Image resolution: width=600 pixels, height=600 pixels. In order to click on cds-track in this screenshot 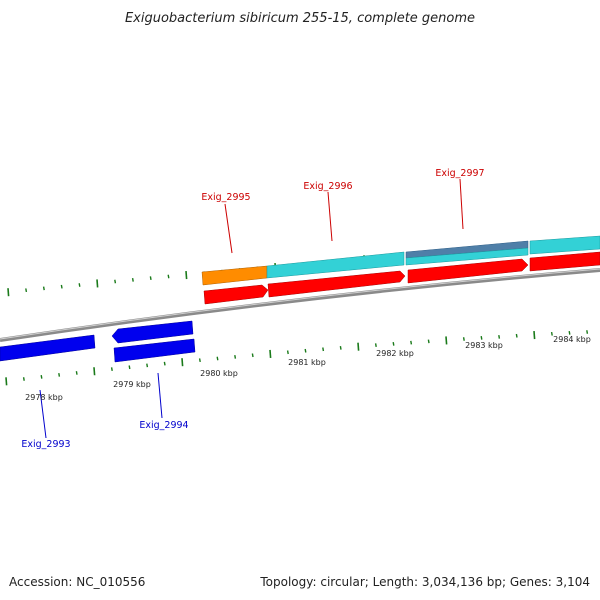, I will do `click(400, 260)`.